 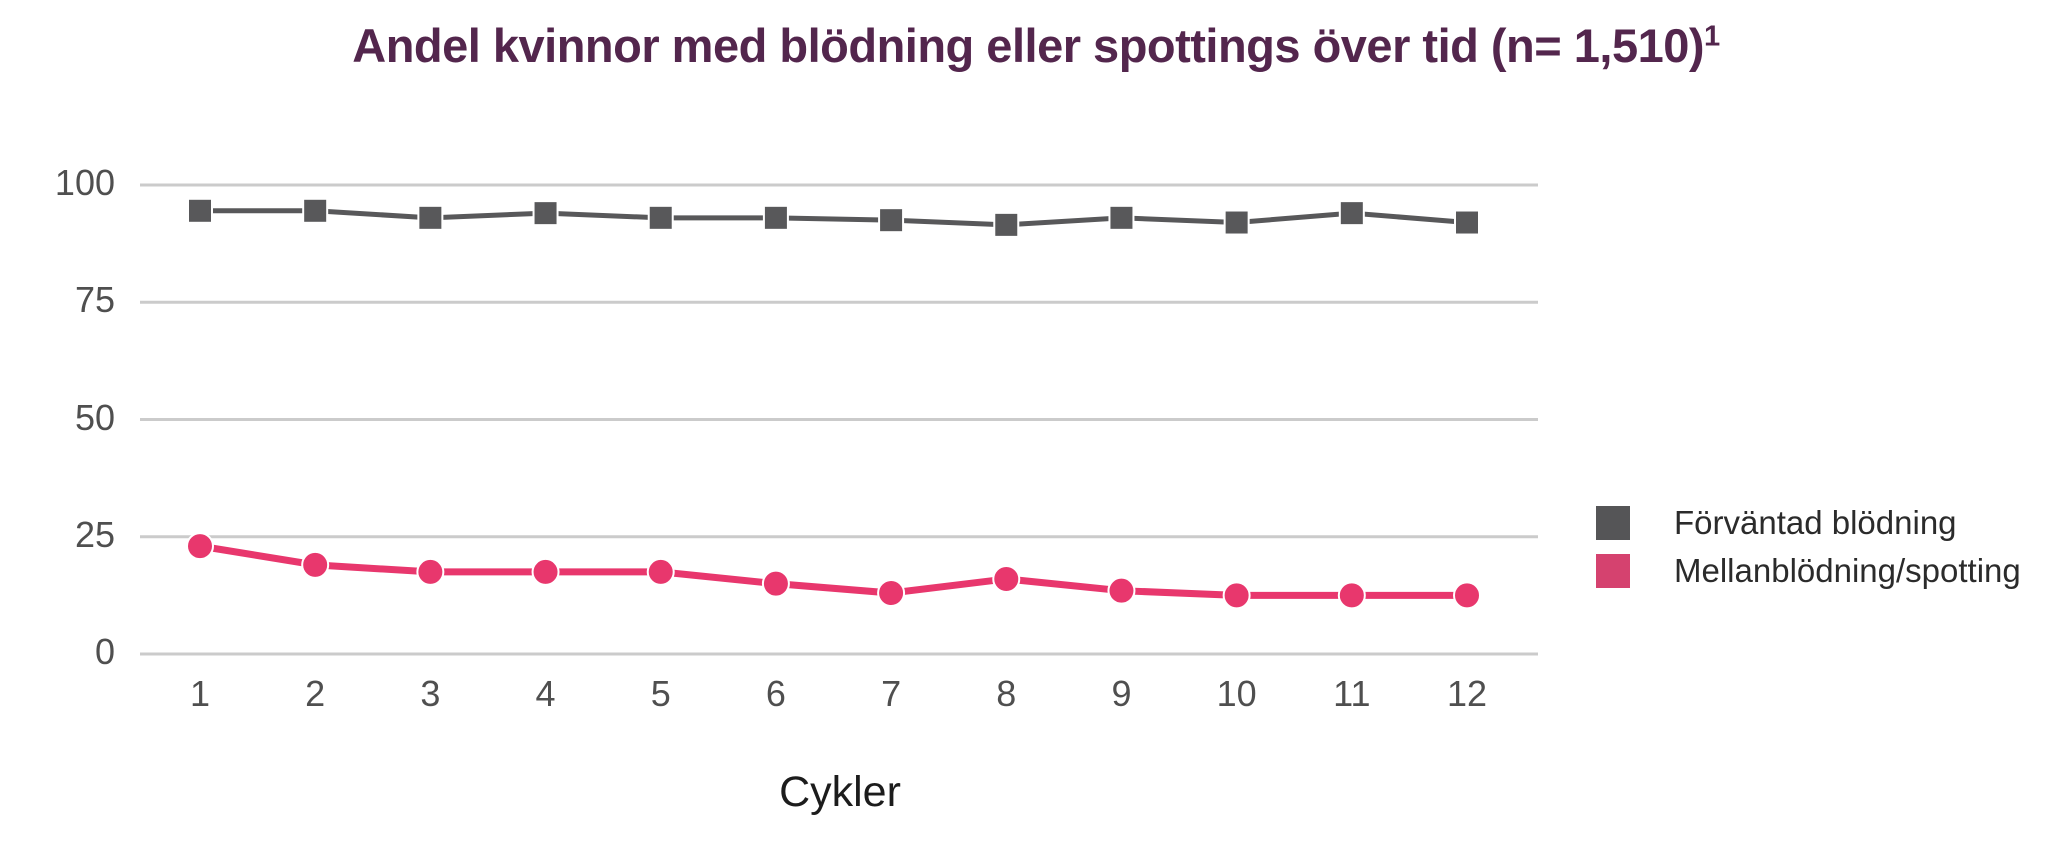 What do you see at coordinates (1847, 570) in the screenshot?
I see `legend-label: Mellanblödning/spotting` at bounding box center [1847, 570].